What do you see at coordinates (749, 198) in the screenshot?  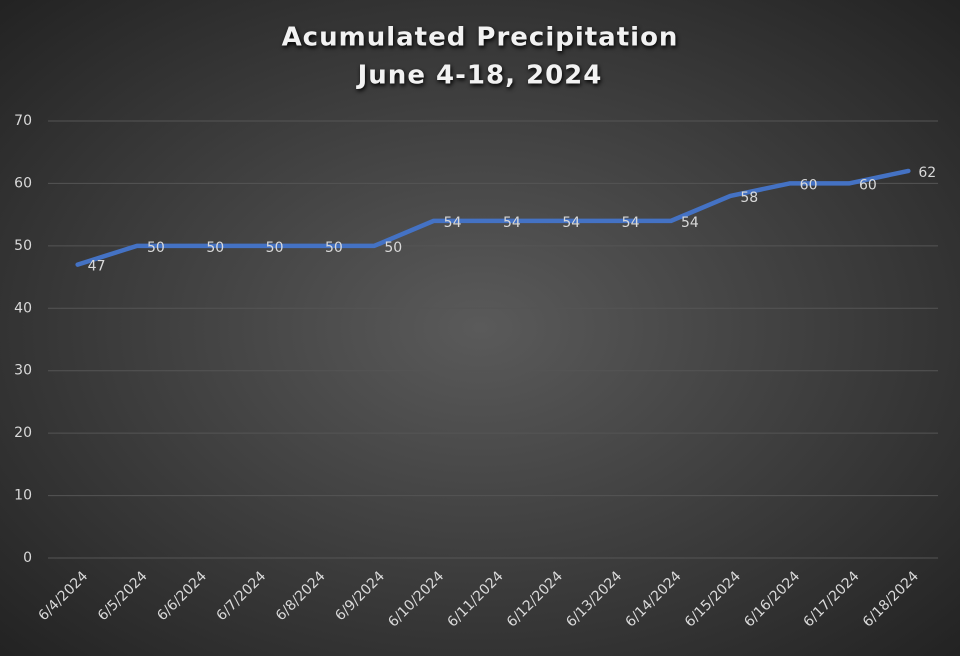 I see `data-label: 58` at bounding box center [749, 198].